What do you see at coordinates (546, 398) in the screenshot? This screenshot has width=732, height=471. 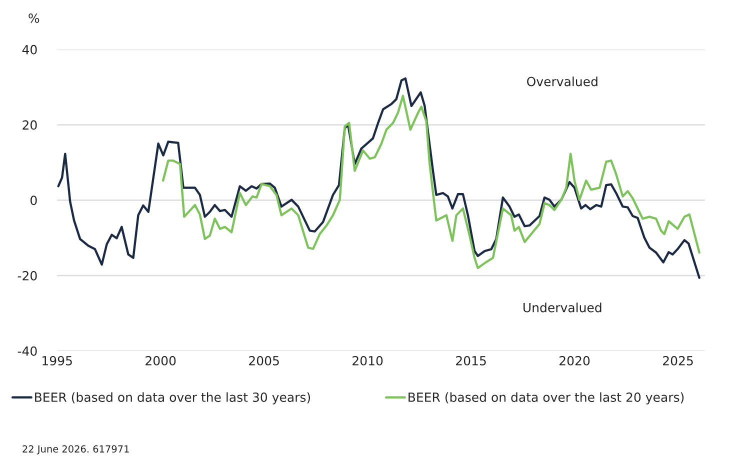 I see `legend-label: BEER (based on data over the last 20 years)` at bounding box center [546, 398].